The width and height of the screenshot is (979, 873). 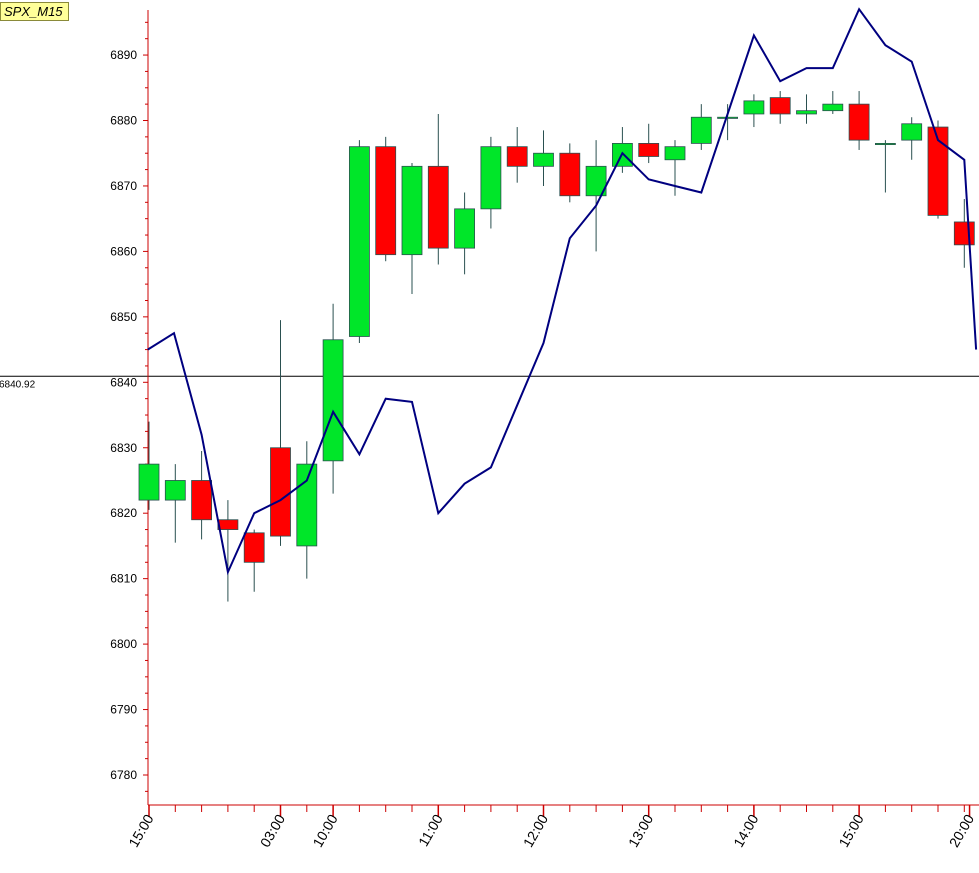 What do you see at coordinates (123, 579) in the screenshot?
I see `y-tick-label: 6810` at bounding box center [123, 579].